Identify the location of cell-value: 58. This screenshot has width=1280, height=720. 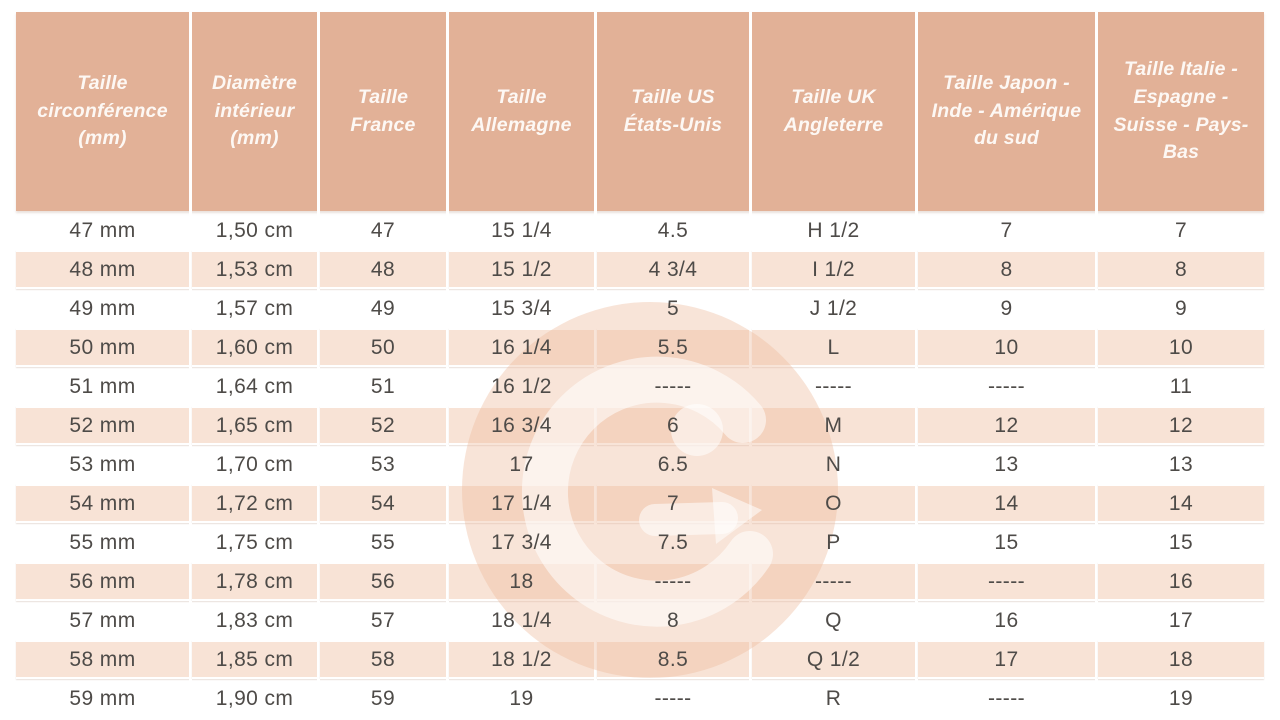
(383, 659).